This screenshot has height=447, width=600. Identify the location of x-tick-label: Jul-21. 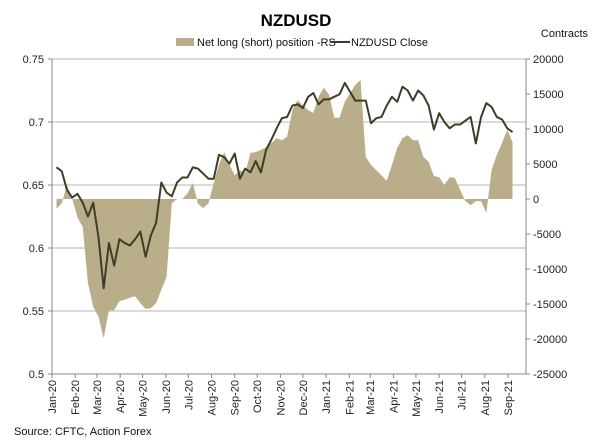
(463, 395).